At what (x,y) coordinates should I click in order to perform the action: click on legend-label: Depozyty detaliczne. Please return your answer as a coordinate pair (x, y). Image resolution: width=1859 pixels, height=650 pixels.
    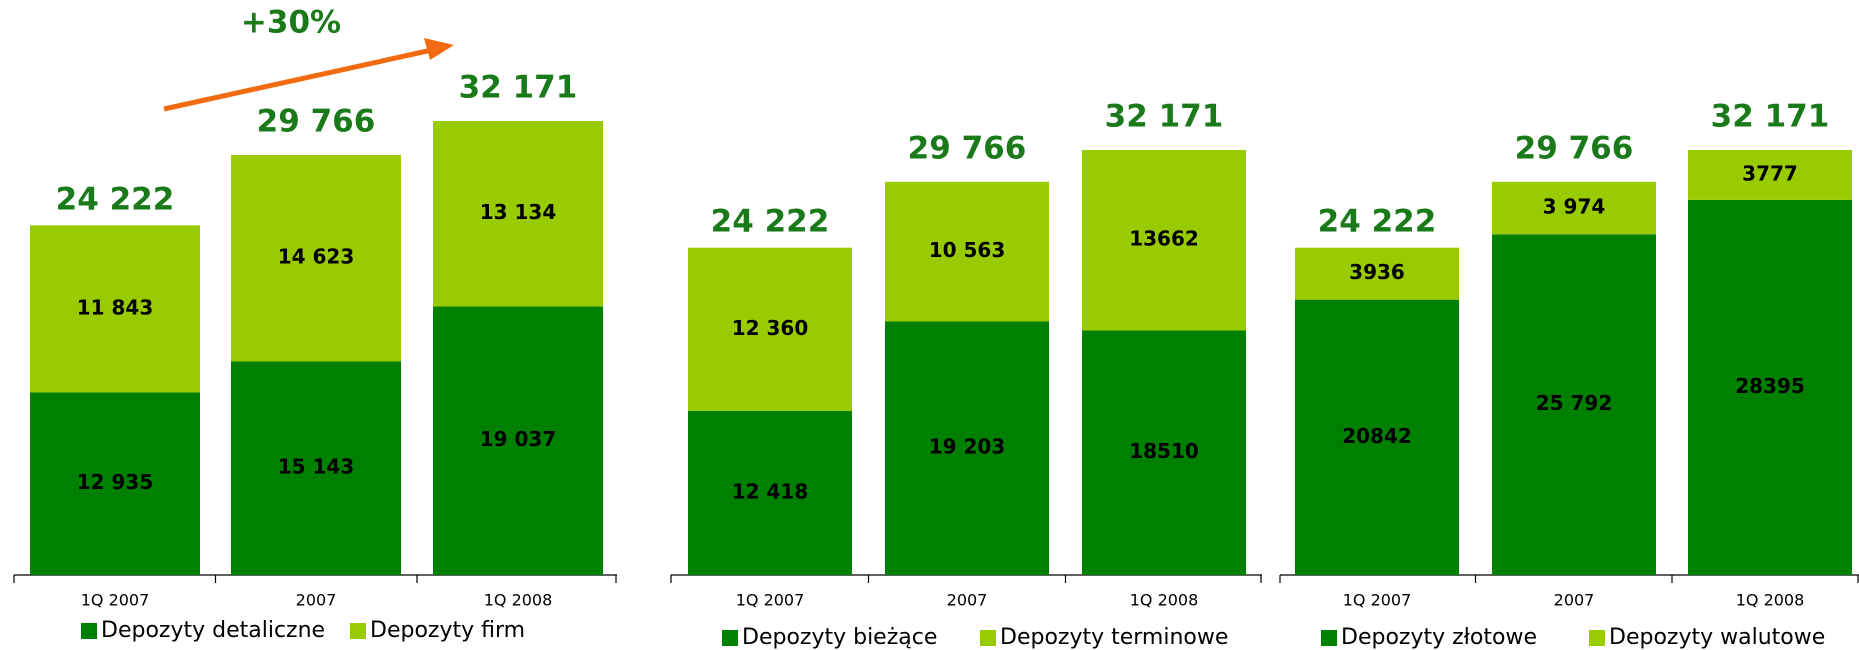
    Looking at the image, I should click on (213, 630).